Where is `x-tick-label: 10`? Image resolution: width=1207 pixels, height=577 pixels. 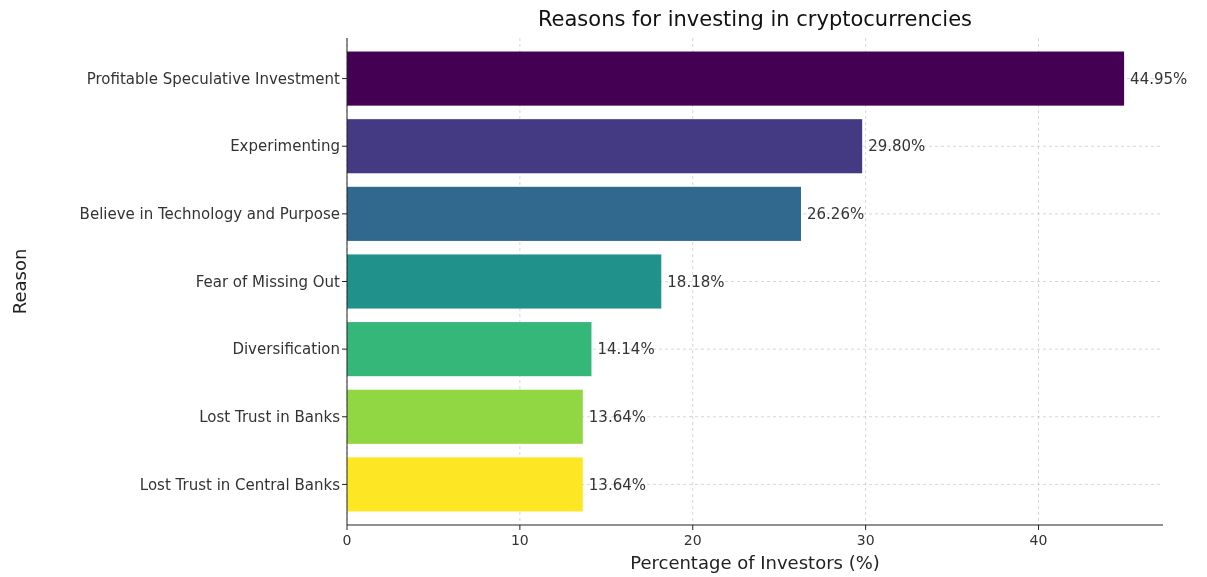 x-tick-label: 10 is located at coordinates (519, 540).